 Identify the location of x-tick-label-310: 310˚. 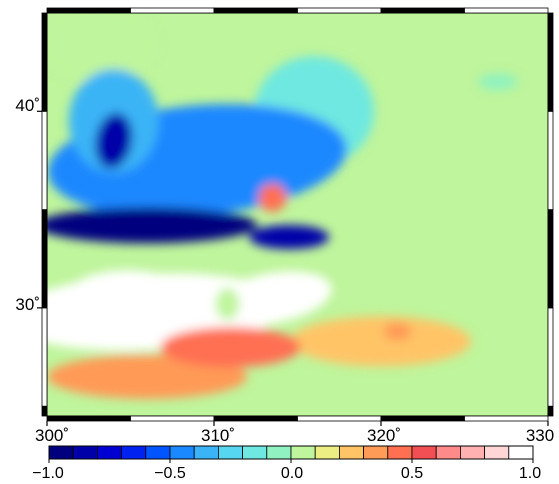
(218, 435).